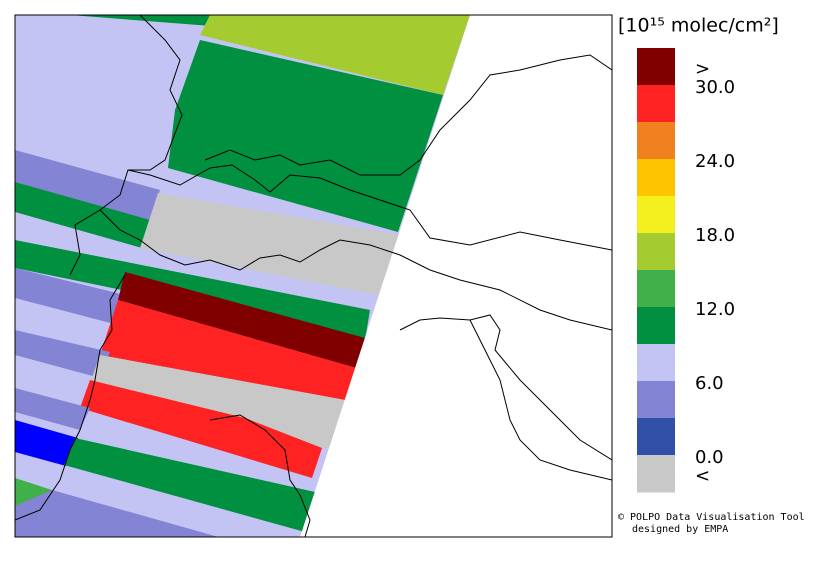 This screenshot has height=566, width=813. Describe the element at coordinates (702, 476) in the screenshot. I see `colorbar-label: <` at that location.